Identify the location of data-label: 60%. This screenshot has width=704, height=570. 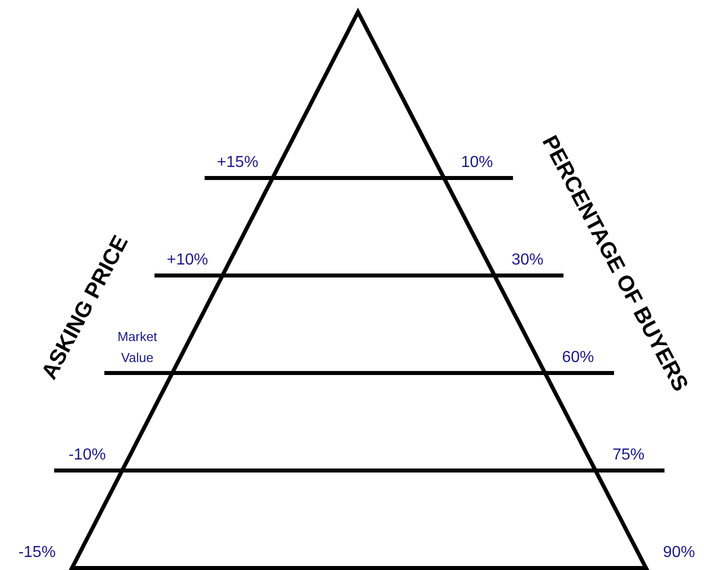
(578, 357).